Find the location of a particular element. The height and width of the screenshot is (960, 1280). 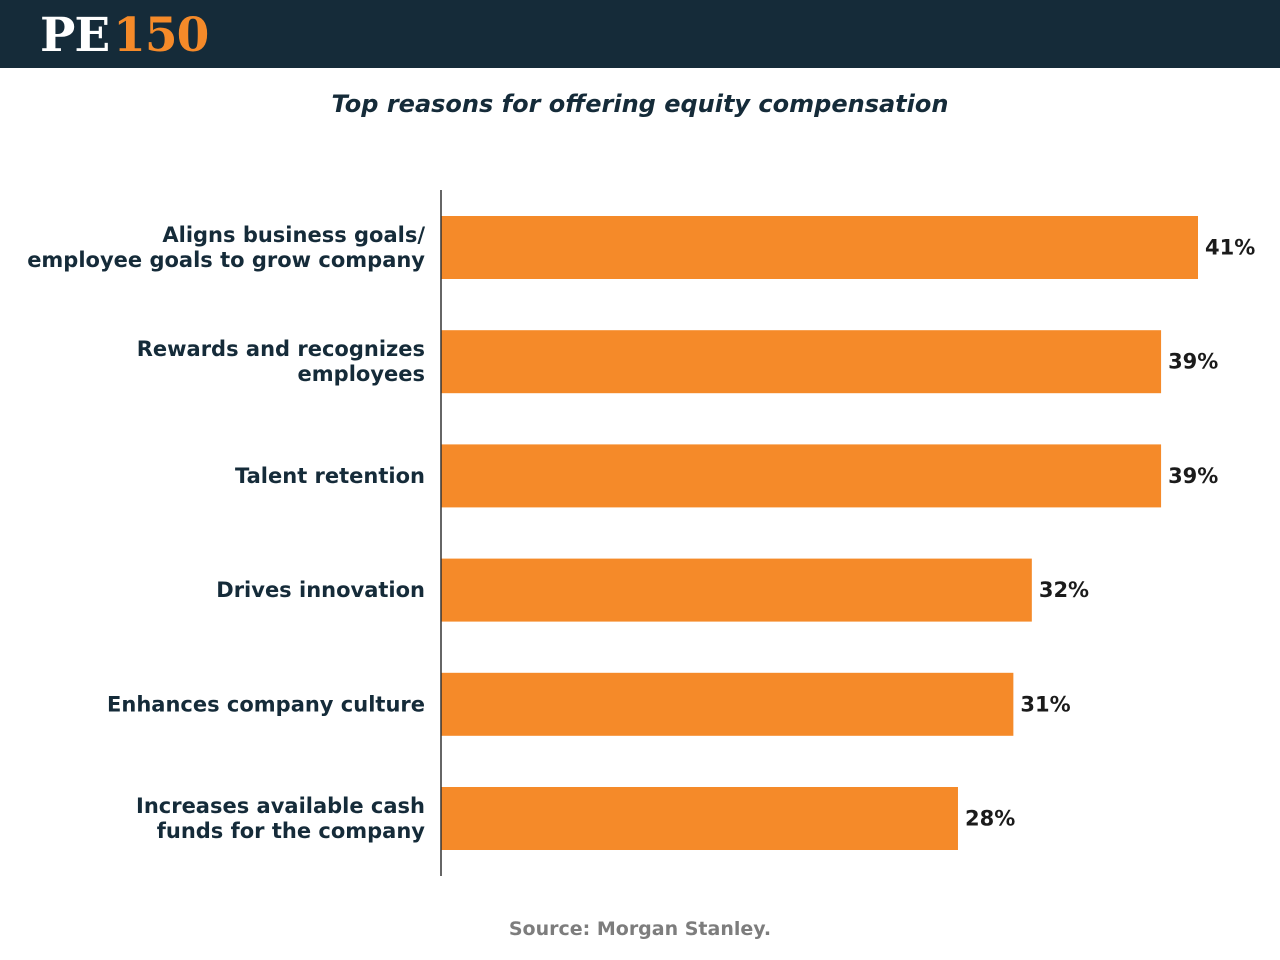

value-label-0: 41% is located at coordinates (1230, 248).